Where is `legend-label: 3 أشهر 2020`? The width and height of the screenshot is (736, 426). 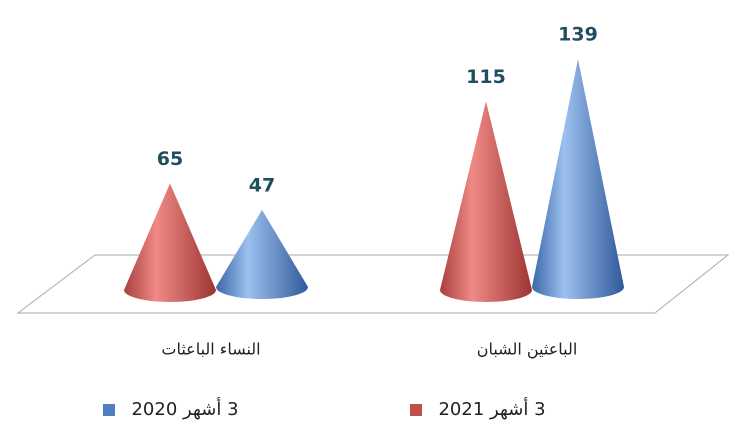
legend-label: 3 أشهر 2020 is located at coordinates (184, 408).